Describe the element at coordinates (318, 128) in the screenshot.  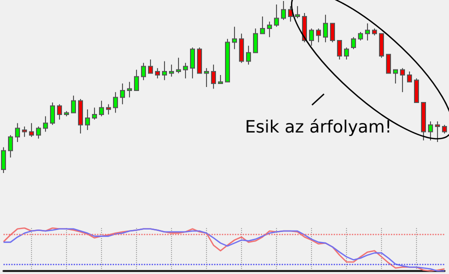
I see `annotation: Esik az árfolyam!` at that location.